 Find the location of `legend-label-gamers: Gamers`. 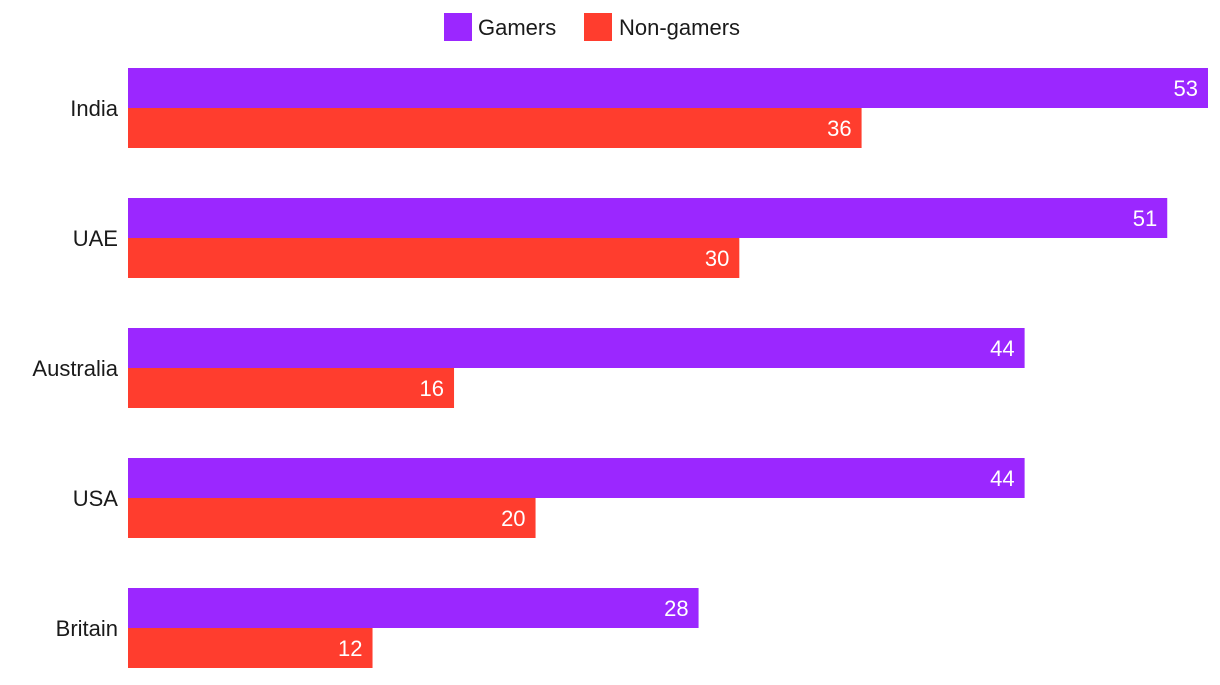

legend-label-gamers: Gamers is located at coordinates (517, 27).